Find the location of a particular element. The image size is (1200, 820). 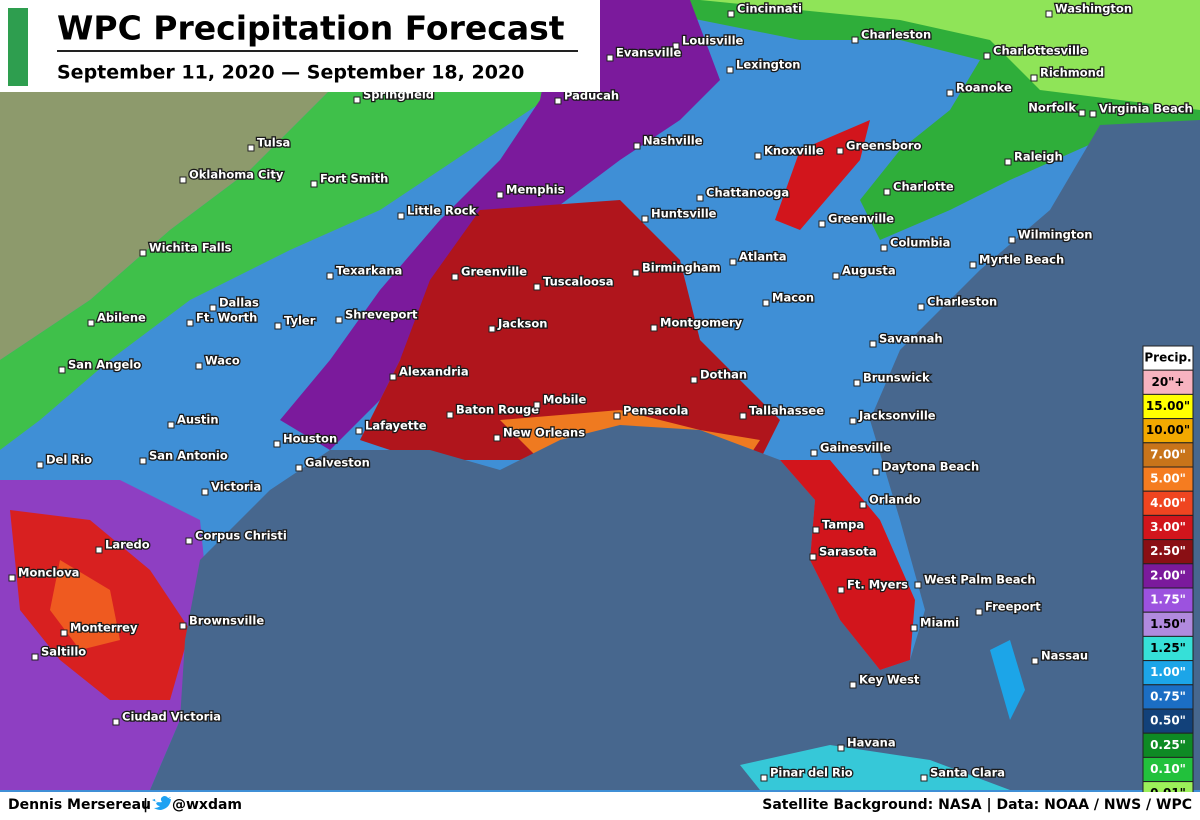

city-label: Del Rio is located at coordinates (69, 460).